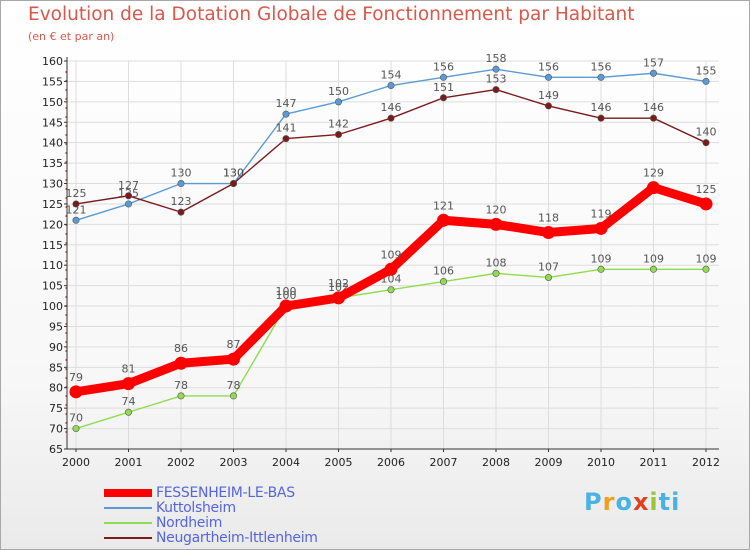 The image size is (750, 550). Describe the element at coordinates (56, 326) in the screenshot. I see `y-tick-label: 95` at that location.